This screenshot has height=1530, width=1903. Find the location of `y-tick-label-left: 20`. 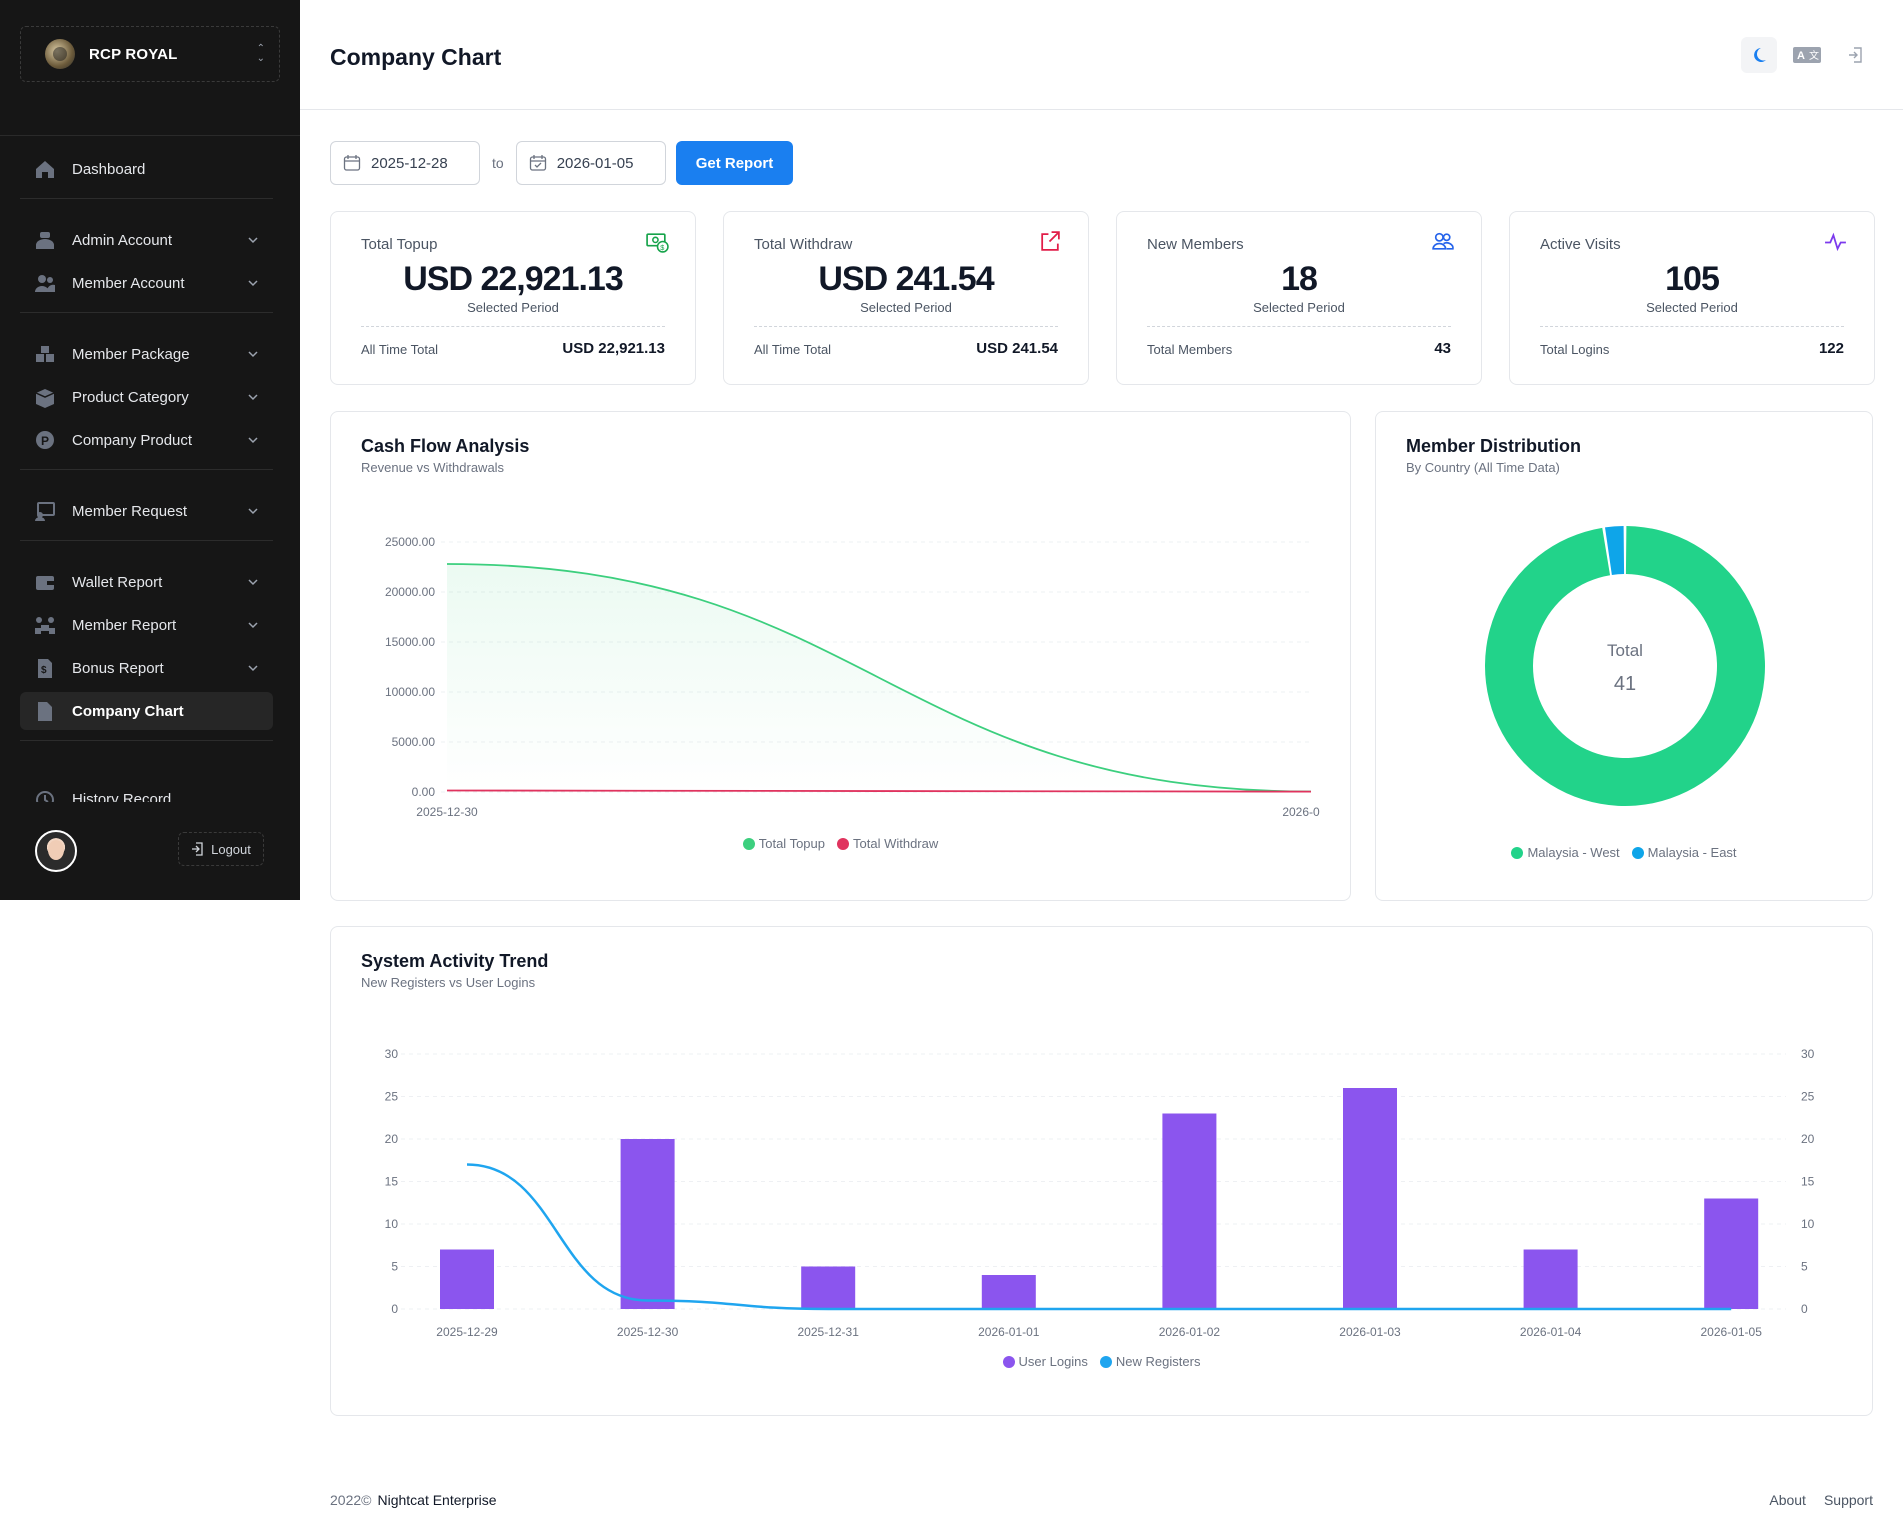

y-tick-label-left: 20 is located at coordinates (392, 1139).